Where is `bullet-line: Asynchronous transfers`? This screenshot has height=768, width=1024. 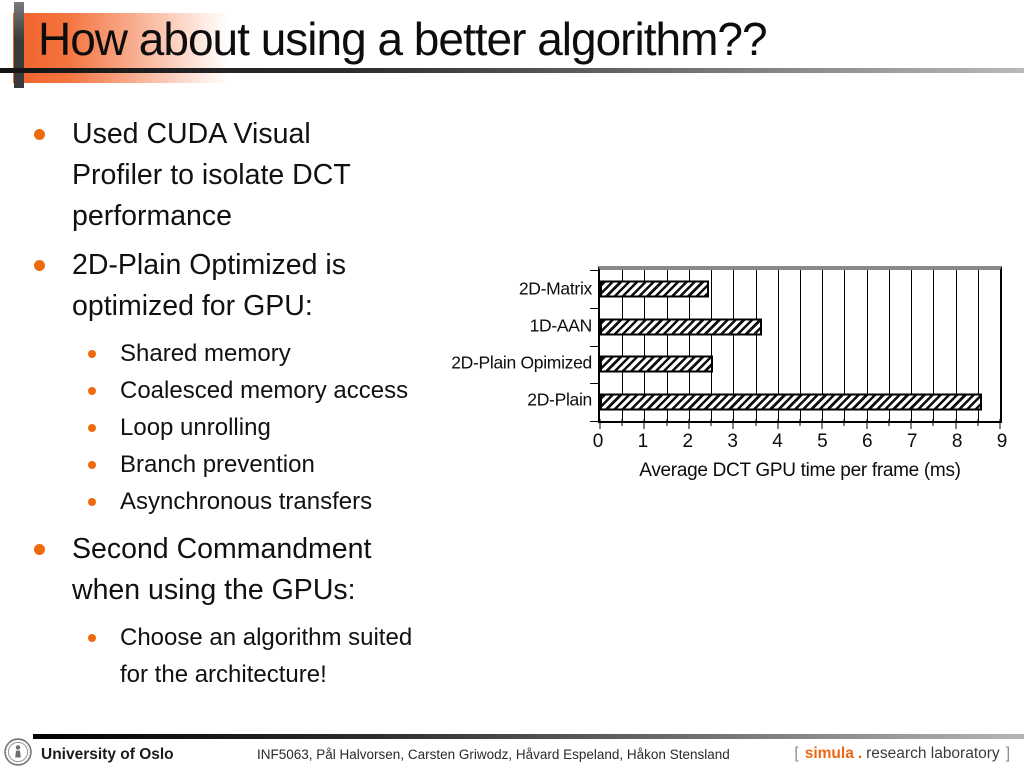
bullet-line: Asynchronous transfers is located at coordinates (246, 501).